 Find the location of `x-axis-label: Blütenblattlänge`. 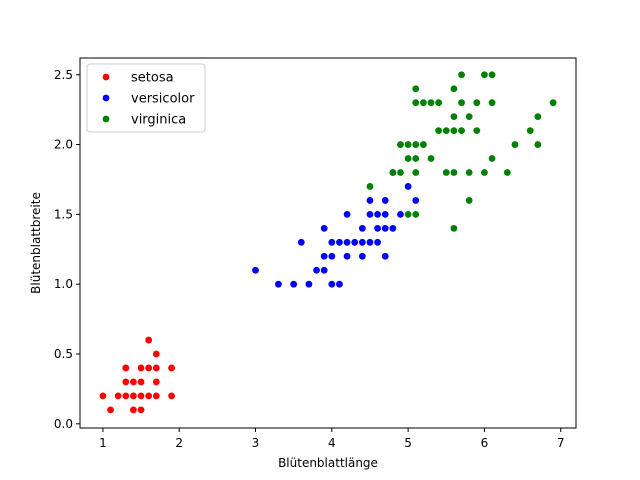

x-axis-label: Blütenblattlänge is located at coordinates (328, 463).